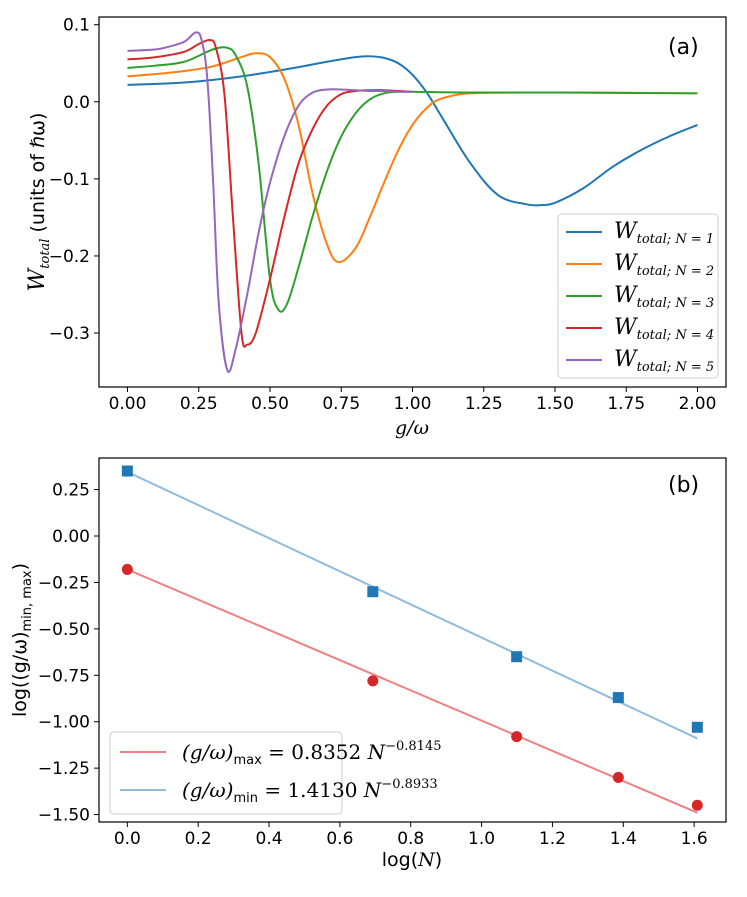 This screenshot has width=747, height=897. I want to click on plot-b-ytick-label: 0.00, so click(71, 537).